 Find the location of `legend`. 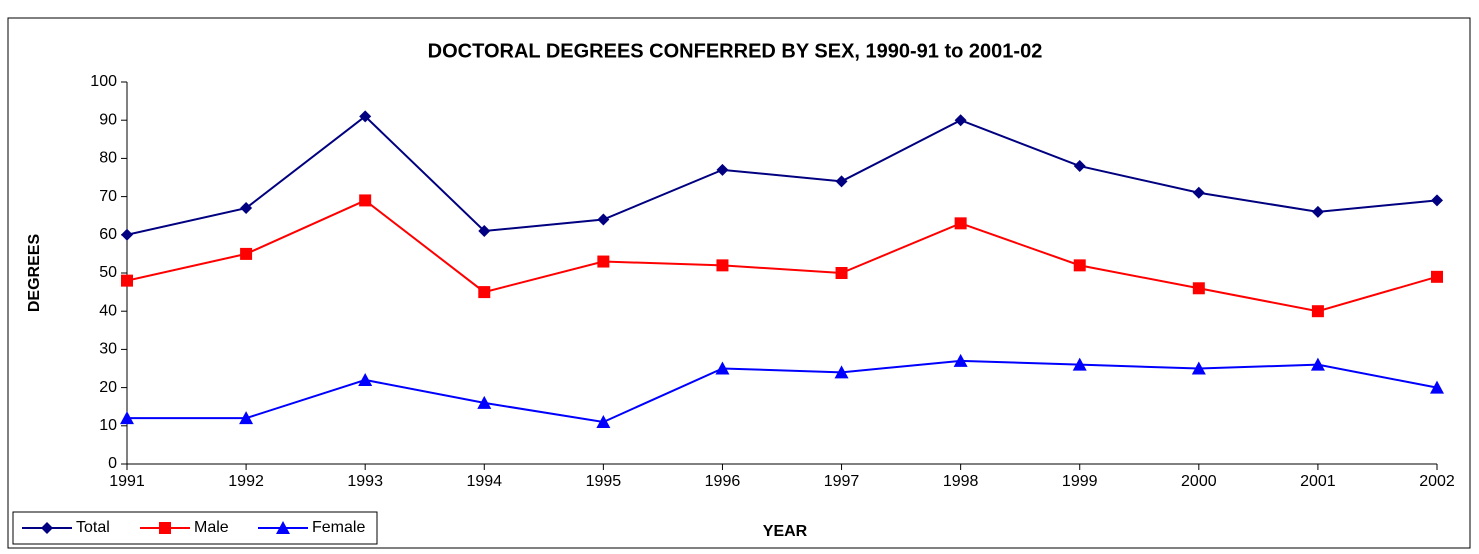

legend is located at coordinates (195, 528).